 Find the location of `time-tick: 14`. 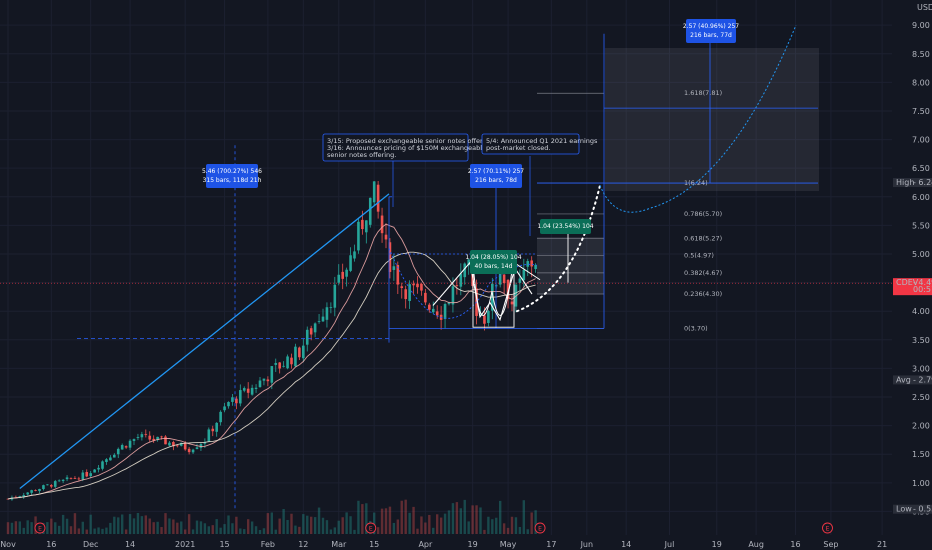

time-tick: 14 is located at coordinates (626, 544).